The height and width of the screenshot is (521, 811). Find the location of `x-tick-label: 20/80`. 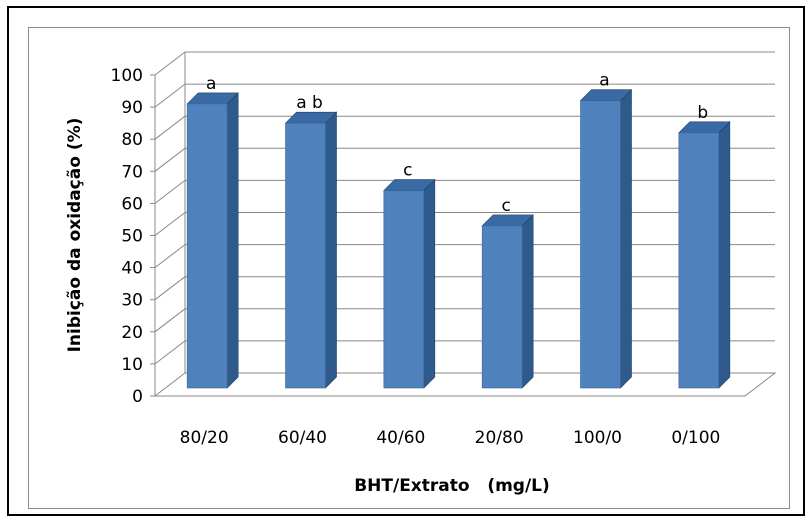

x-tick-label: 20/80 is located at coordinates (499, 438).